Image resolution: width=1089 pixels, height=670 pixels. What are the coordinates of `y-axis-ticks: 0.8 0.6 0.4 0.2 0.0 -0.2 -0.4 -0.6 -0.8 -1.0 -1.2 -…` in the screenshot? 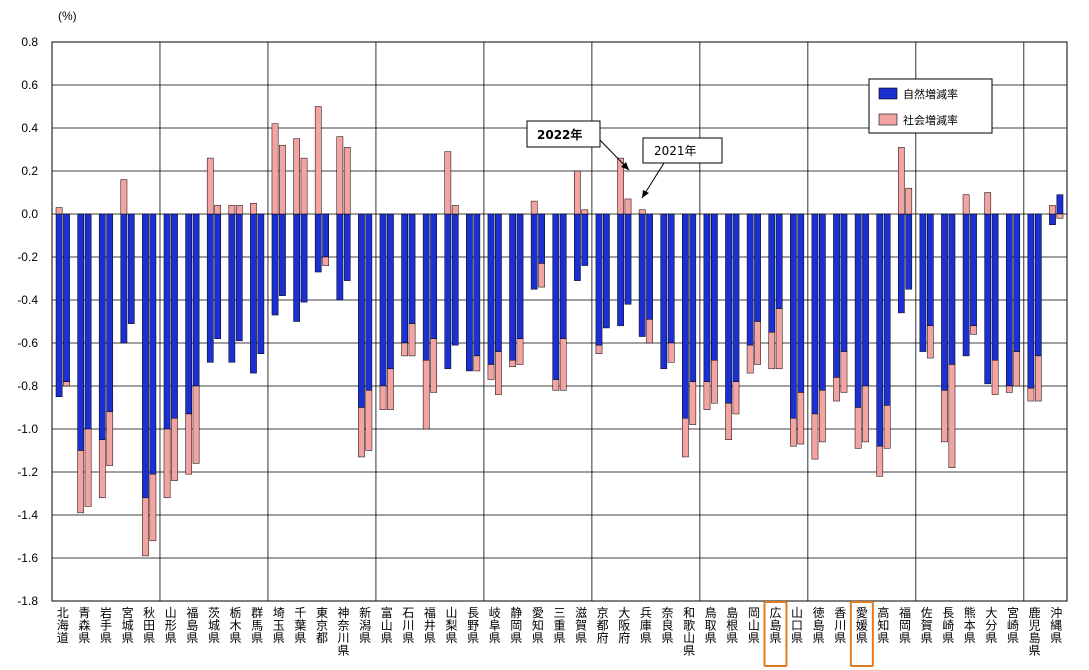 It's located at (27, 321).